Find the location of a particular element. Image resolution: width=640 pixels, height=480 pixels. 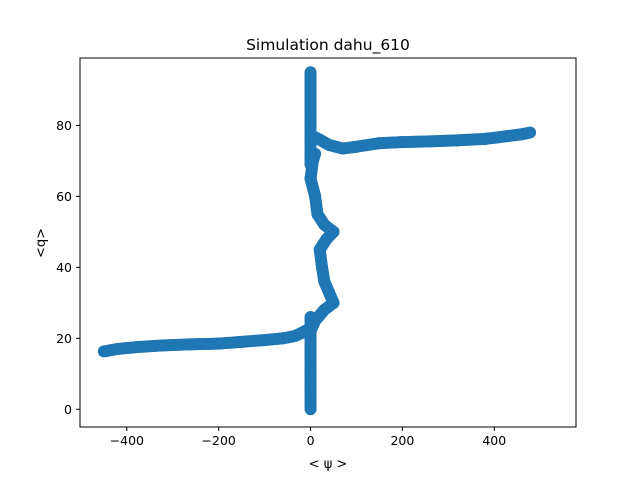

y-tick-label: 20 is located at coordinates (64, 338).